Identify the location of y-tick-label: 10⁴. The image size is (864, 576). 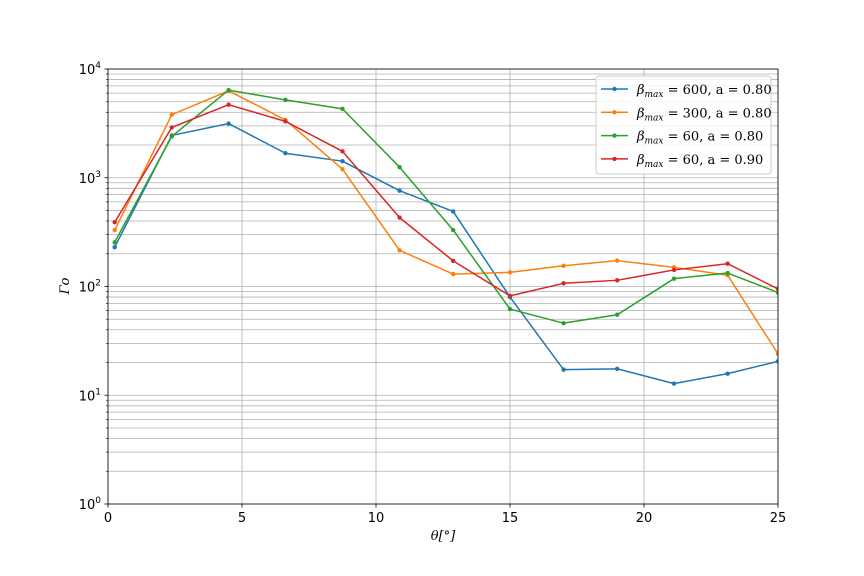
(90, 69).